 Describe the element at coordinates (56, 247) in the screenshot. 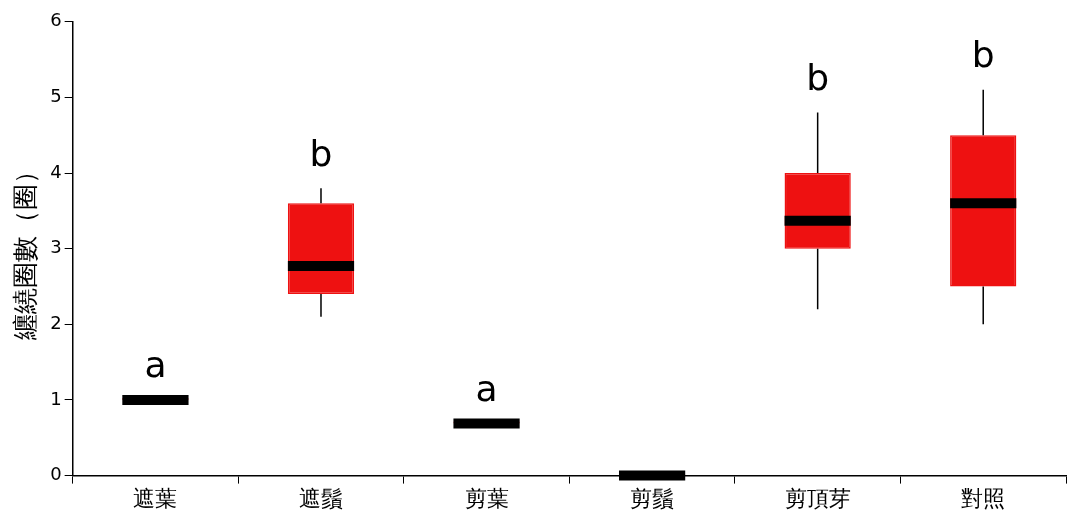

I see `y-tick-label: 3` at that location.